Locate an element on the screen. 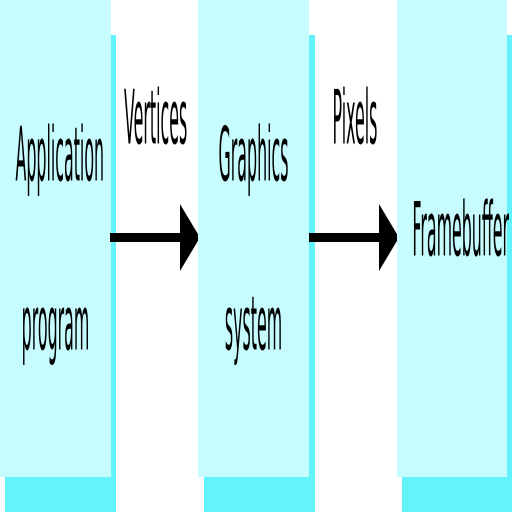 The height and width of the screenshot is (512, 512). graphics-system-label-line1: Graphics is located at coordinates (253, 158).